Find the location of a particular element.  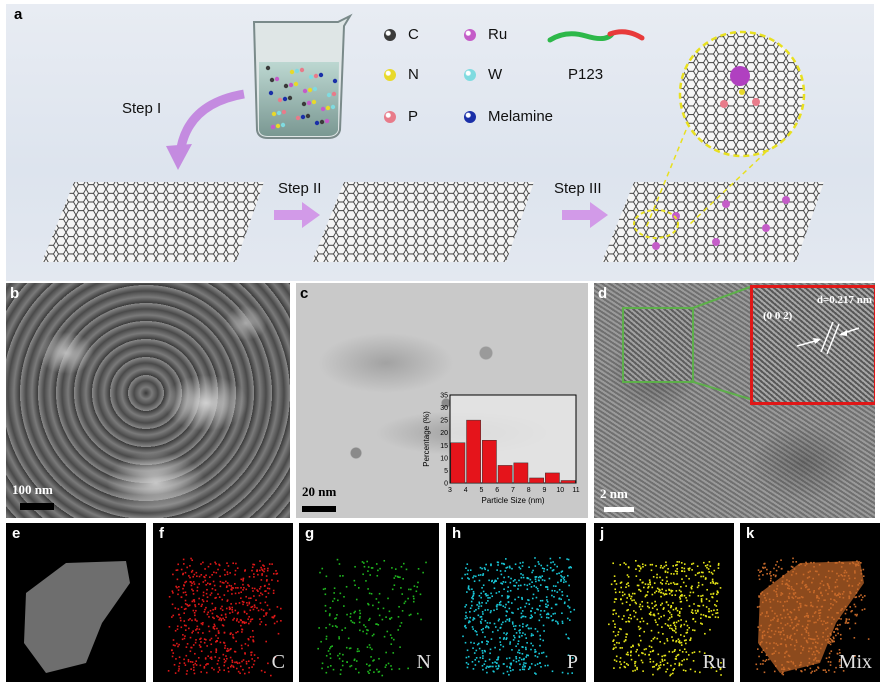

mapping-tile-k: k Mix is located at coordinates (810, 602).